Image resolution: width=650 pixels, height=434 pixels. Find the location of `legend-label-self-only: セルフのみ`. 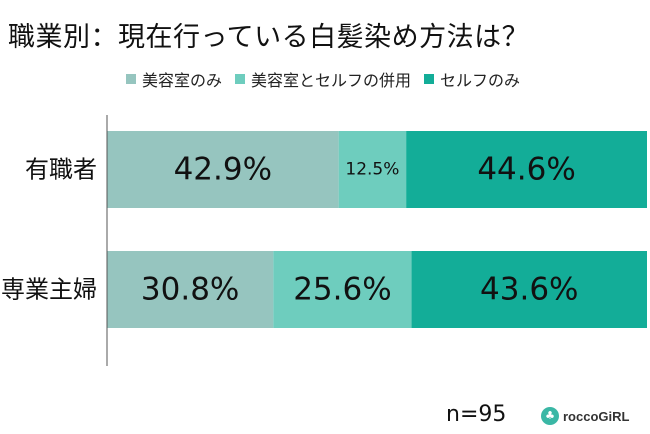

legend-label-self-only: セルフのみ is located at coordinates (480, 80).